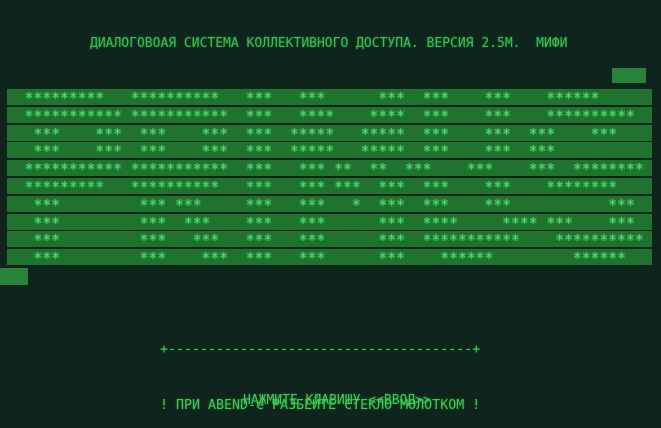  What do you see at coordinates (316, 258) in the screenshot?
I see `banner-row-stars: *** *** *** *** *** *** ****** ******` at bounding box center [316, 258].